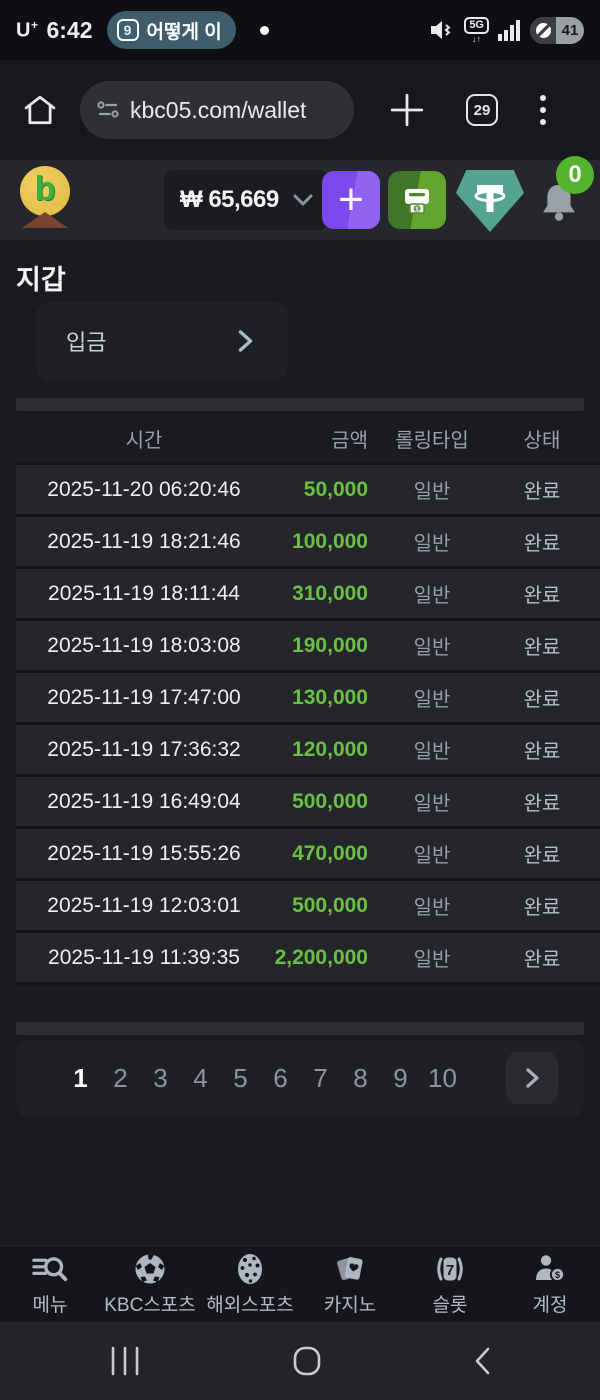 This screenshot has width=600, height=1400. What do you see at coordinates (240, 1077) in the screenshot?
I see `page-button-5: 5` at bounding box center [240, 1077].